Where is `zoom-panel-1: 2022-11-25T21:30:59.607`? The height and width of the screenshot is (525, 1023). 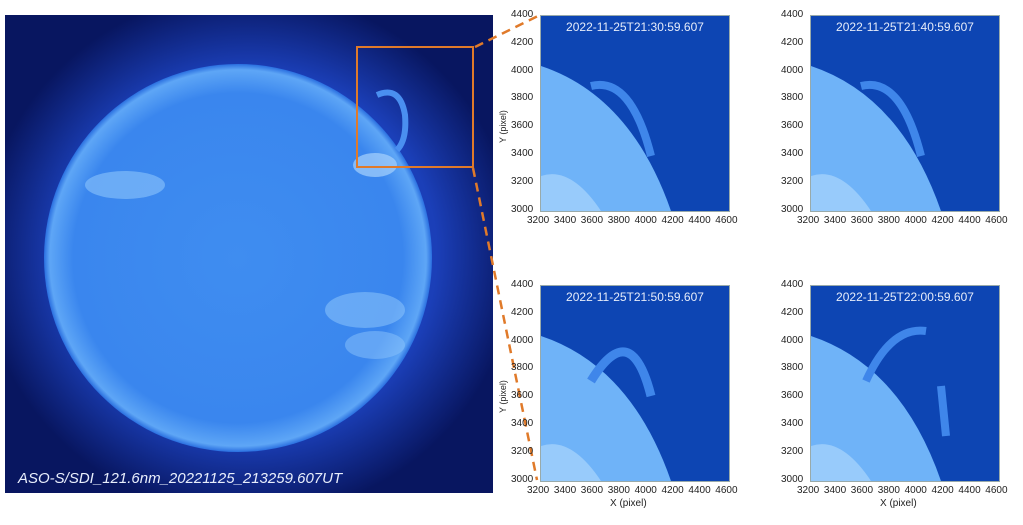 zoom-panel-1: 2022-11-25T21:30:59.607 is located at coordinates (635, 113).